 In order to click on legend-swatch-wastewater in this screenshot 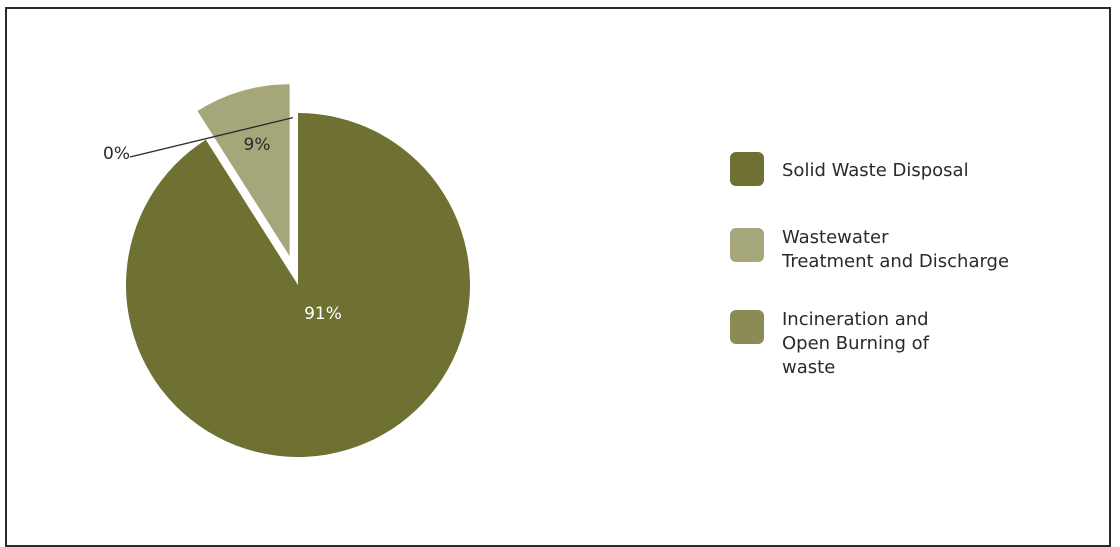, I will do `click(747, 245)`.